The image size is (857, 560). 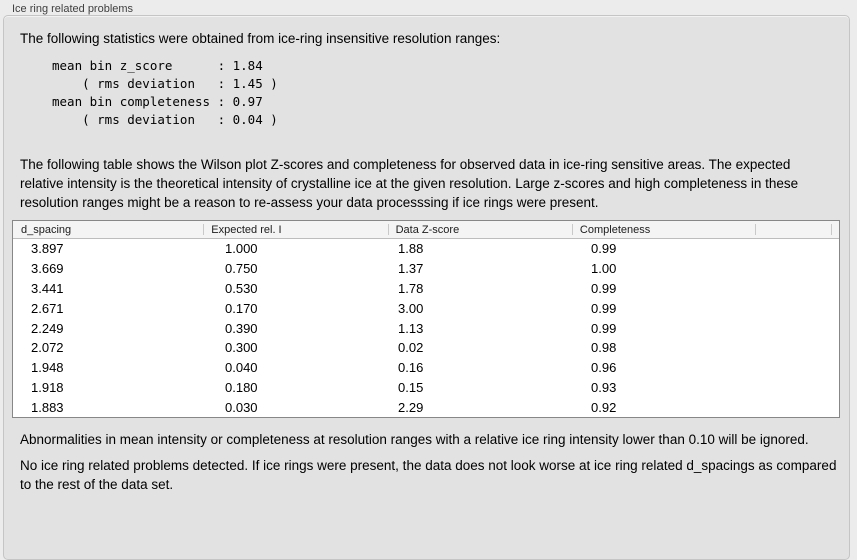 What do you see at coordinates (47, 348) in the screenshot?
I see `table-cell: 2.072` at bounding box center [47, 348].